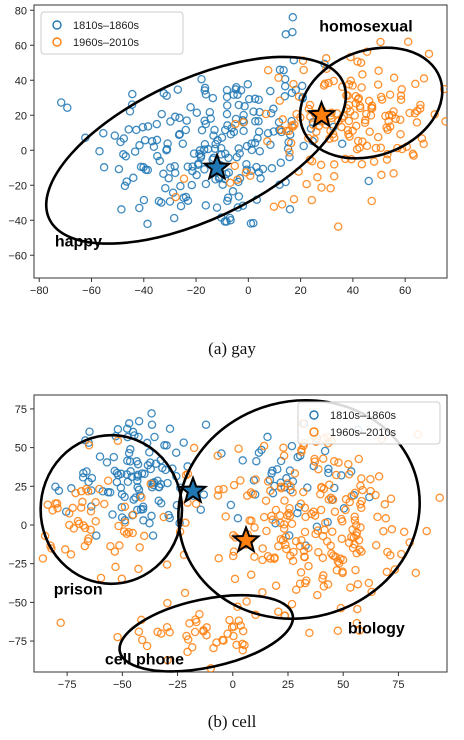 This screenshot has width=464, height=740. Describe the element at coordinates (17, 642) in the screenshot. I see `y-tick-label: −75` at that location.